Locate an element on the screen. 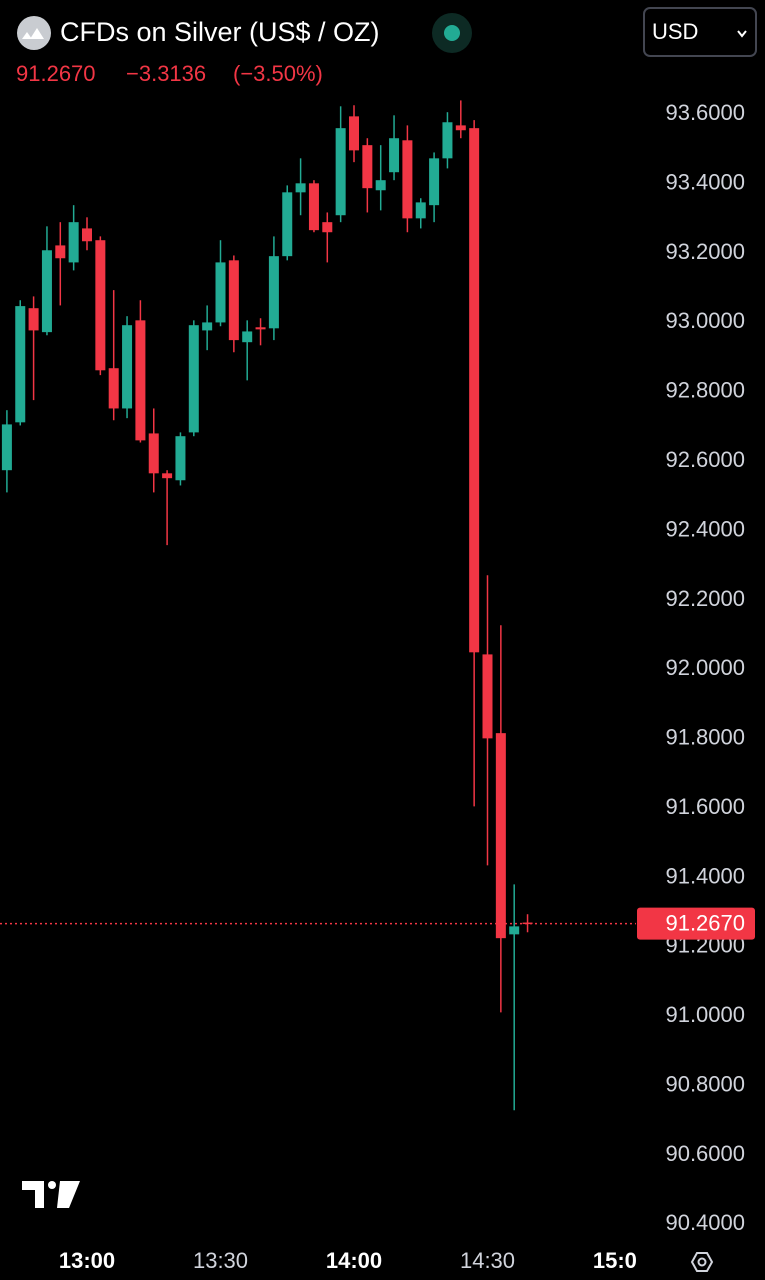 The width and height of the screenshot is (765, 1280). y-tick-label: 91.6000 is located at coordinates (705, 806).